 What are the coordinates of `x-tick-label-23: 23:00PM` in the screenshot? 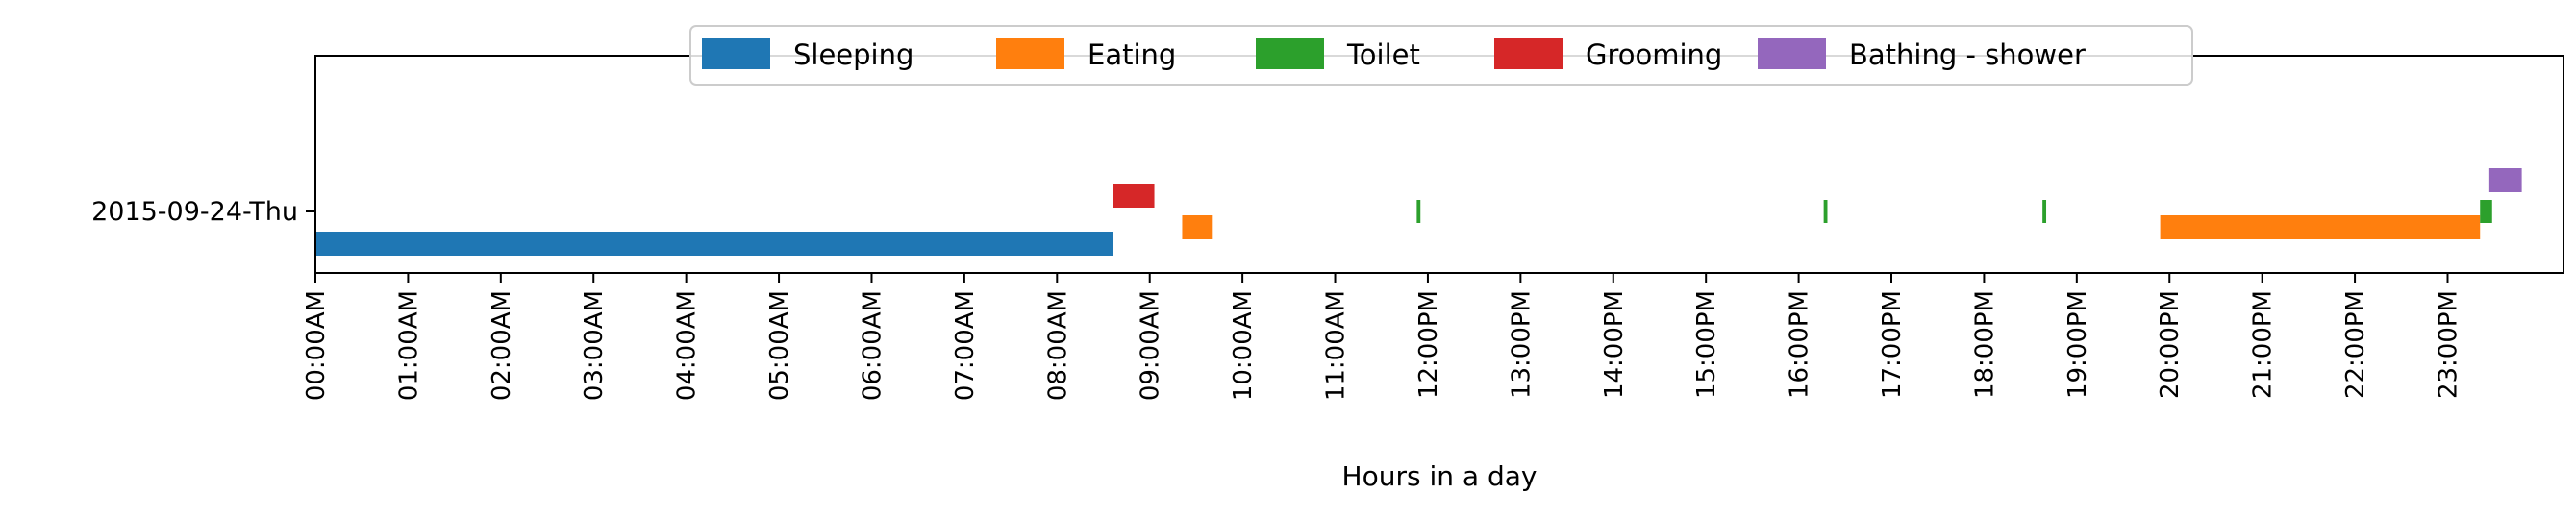 It's located at (2448, 344).